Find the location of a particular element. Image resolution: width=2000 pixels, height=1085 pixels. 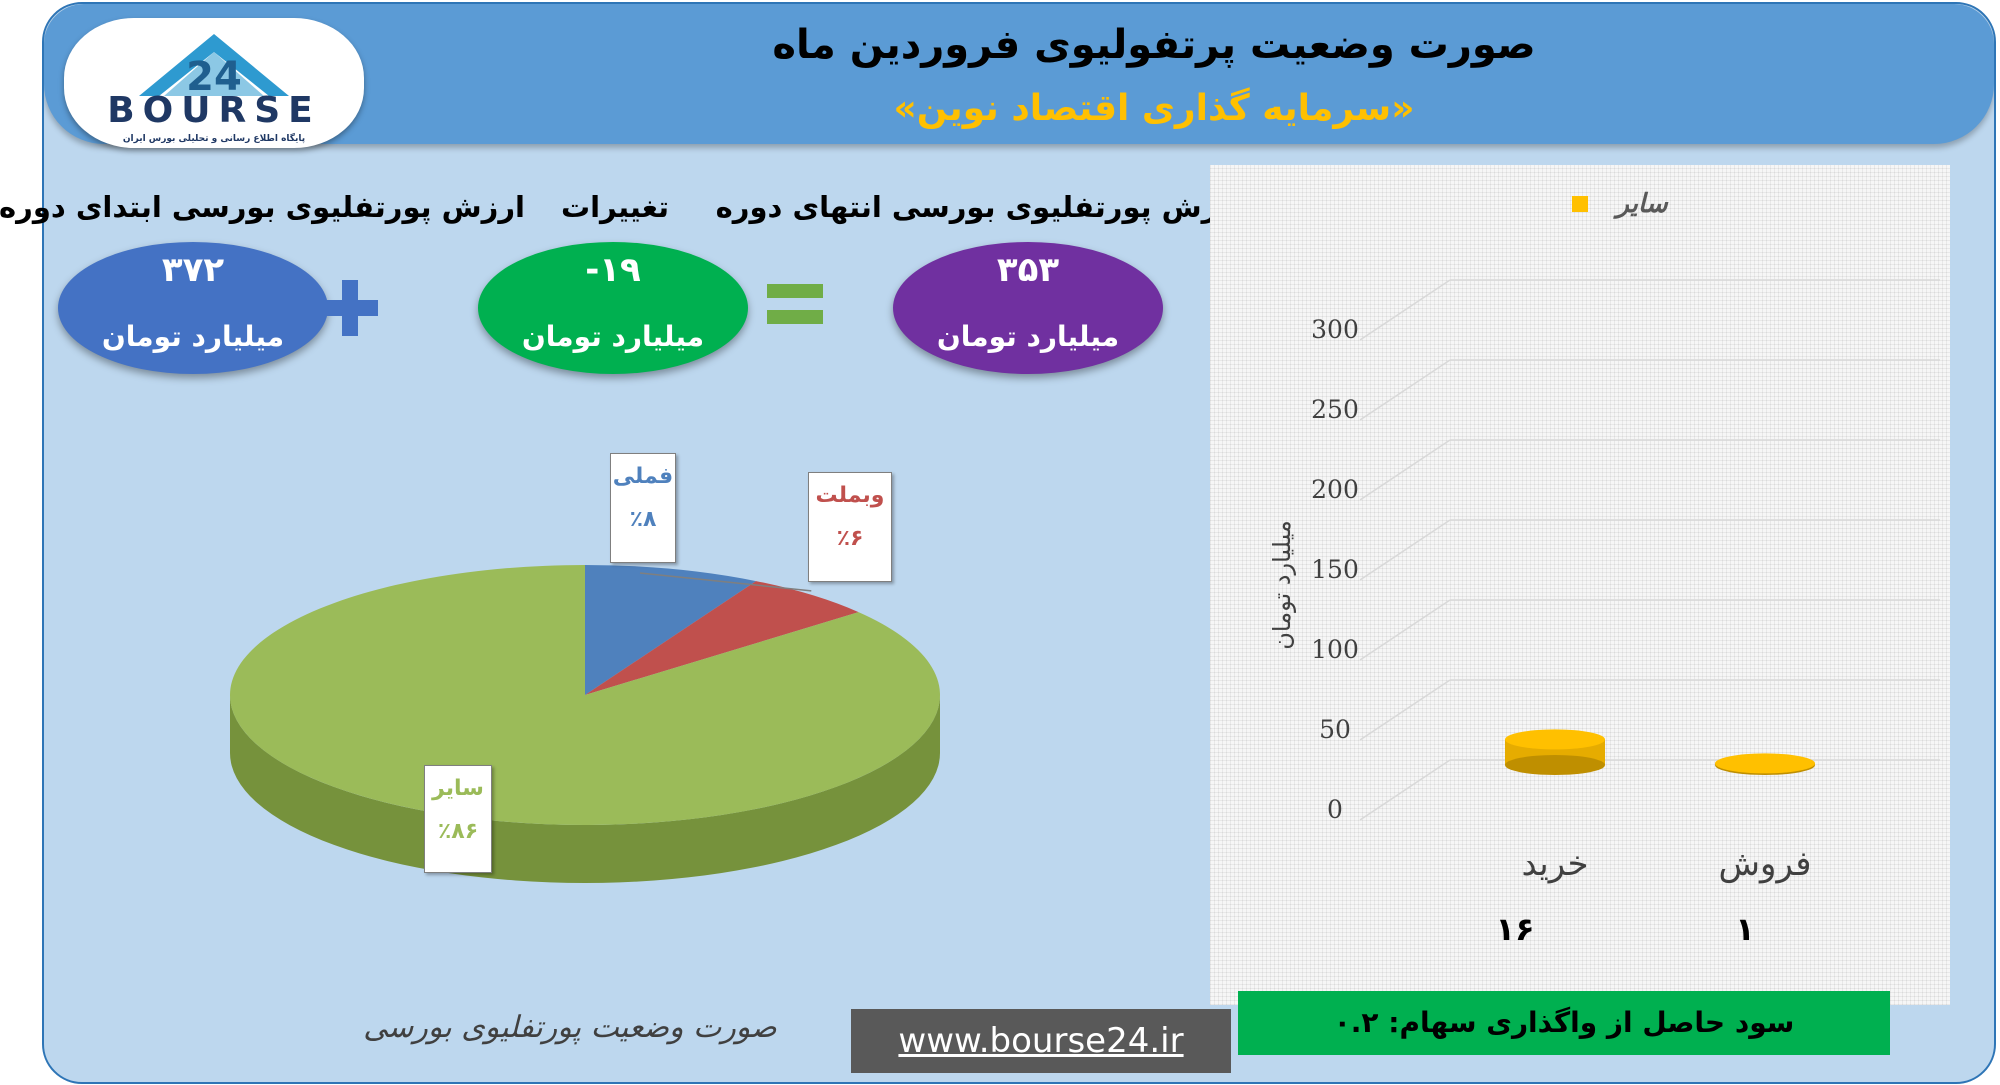

end-value: ۳۵۳ is located at coordinates (1028, 270).